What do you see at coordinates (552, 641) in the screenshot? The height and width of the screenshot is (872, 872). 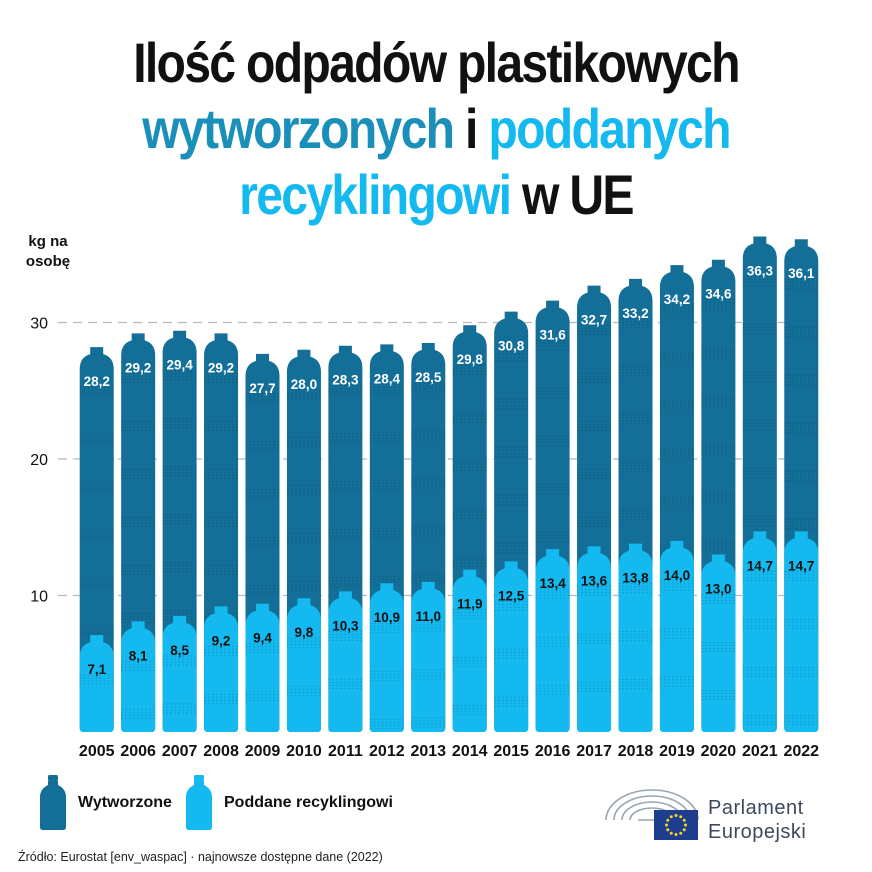 I see `bottle-recycled-2016-ribs` at bounding box center [552, 641].